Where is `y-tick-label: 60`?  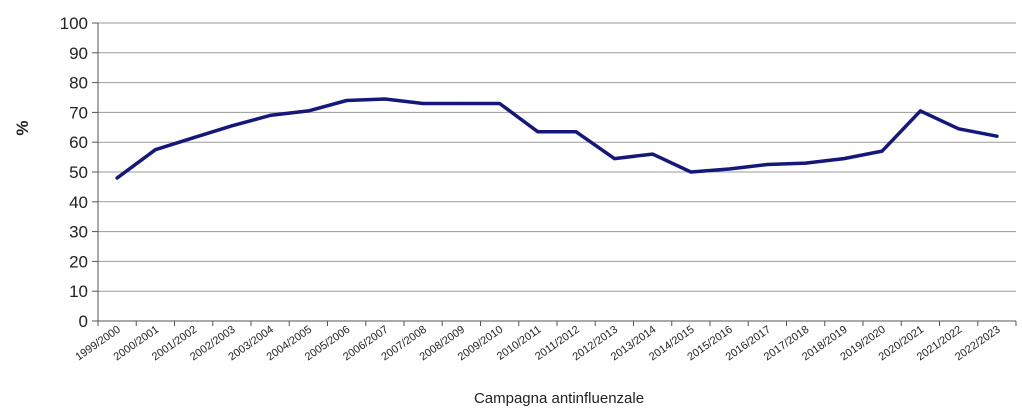 y-tick-label: 60 is located at coordinates (78, 142).